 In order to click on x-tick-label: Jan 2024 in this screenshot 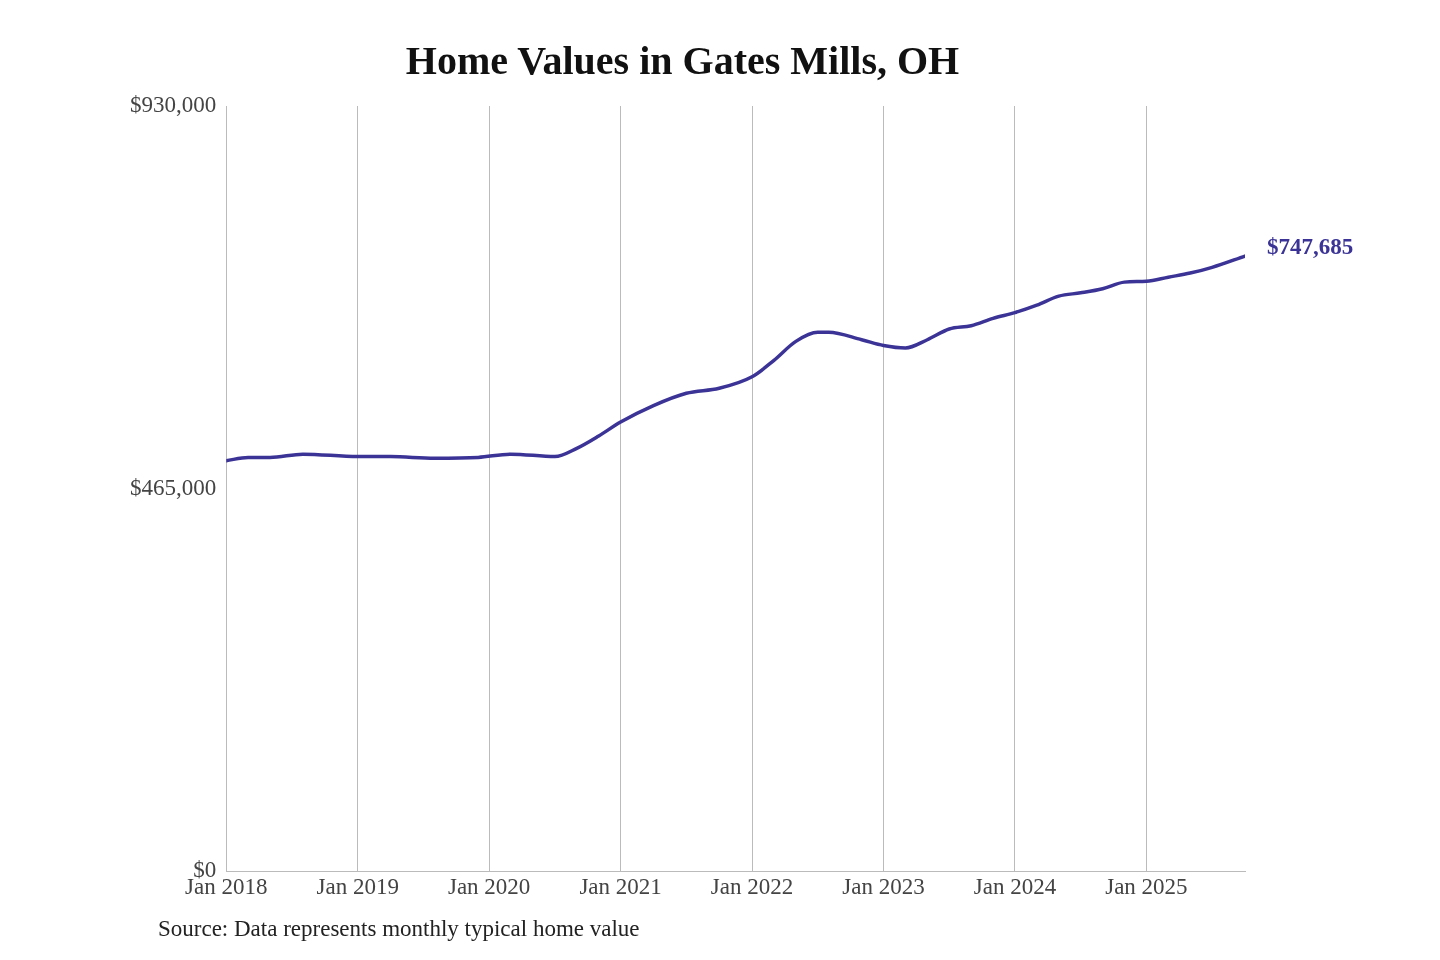, I will do `click(1015, 887)`.